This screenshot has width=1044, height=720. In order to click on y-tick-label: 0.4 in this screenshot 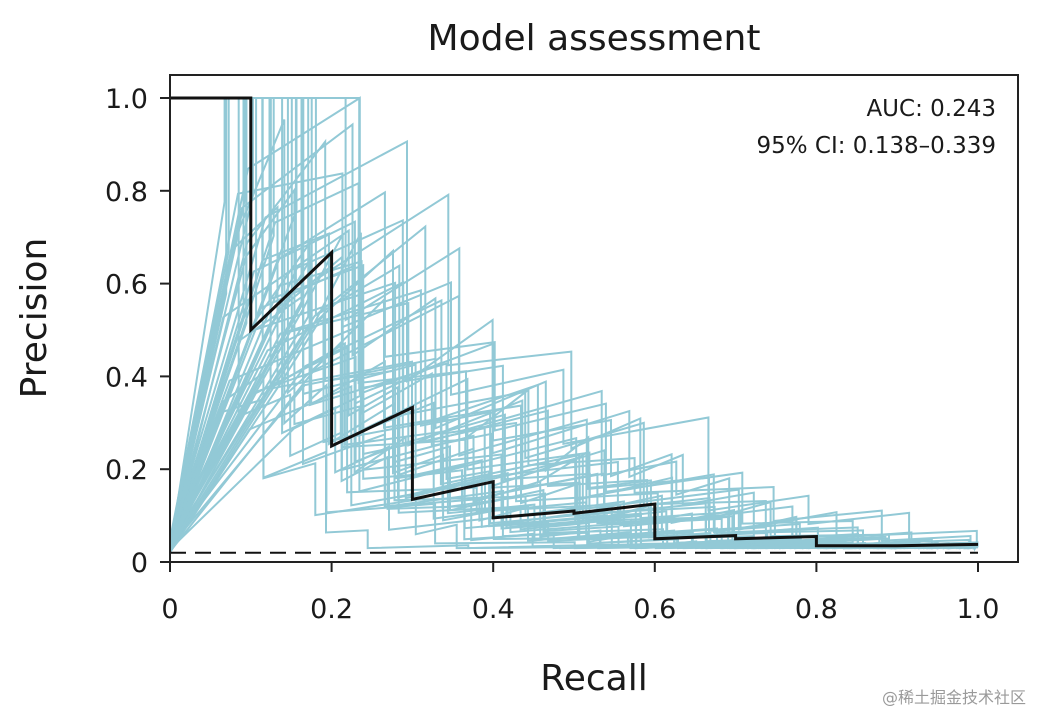, I will do `click(126, 377)`.